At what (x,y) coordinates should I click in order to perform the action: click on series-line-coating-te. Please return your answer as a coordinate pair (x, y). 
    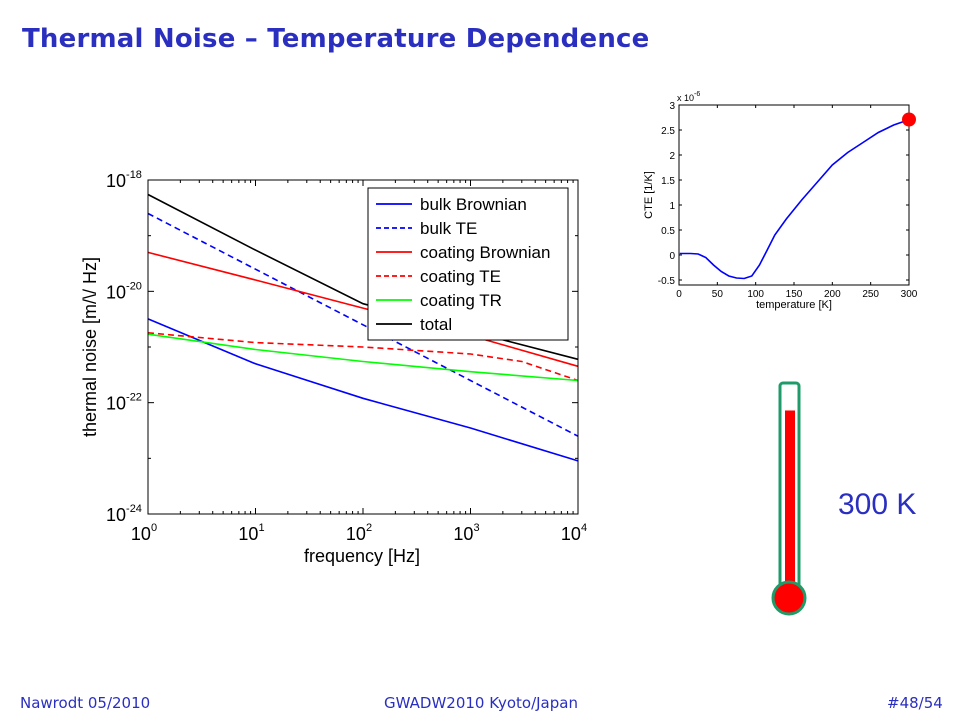
    Looking at the image, I should click on (363, 357).